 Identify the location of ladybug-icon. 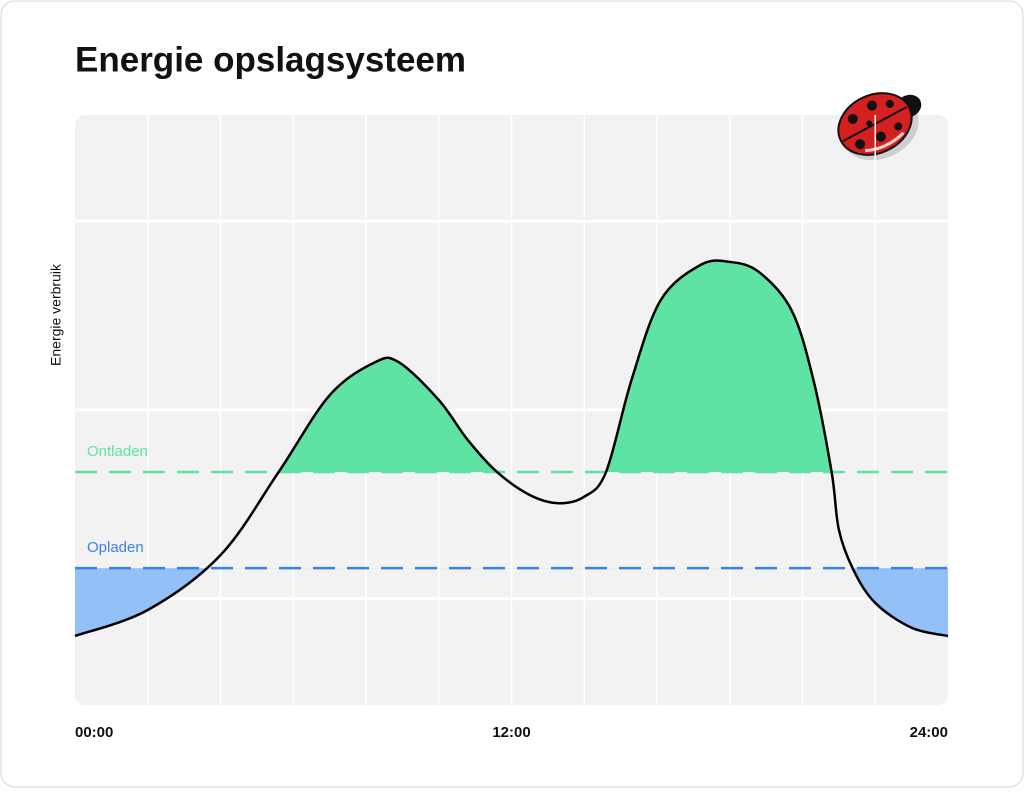
(879, 126).